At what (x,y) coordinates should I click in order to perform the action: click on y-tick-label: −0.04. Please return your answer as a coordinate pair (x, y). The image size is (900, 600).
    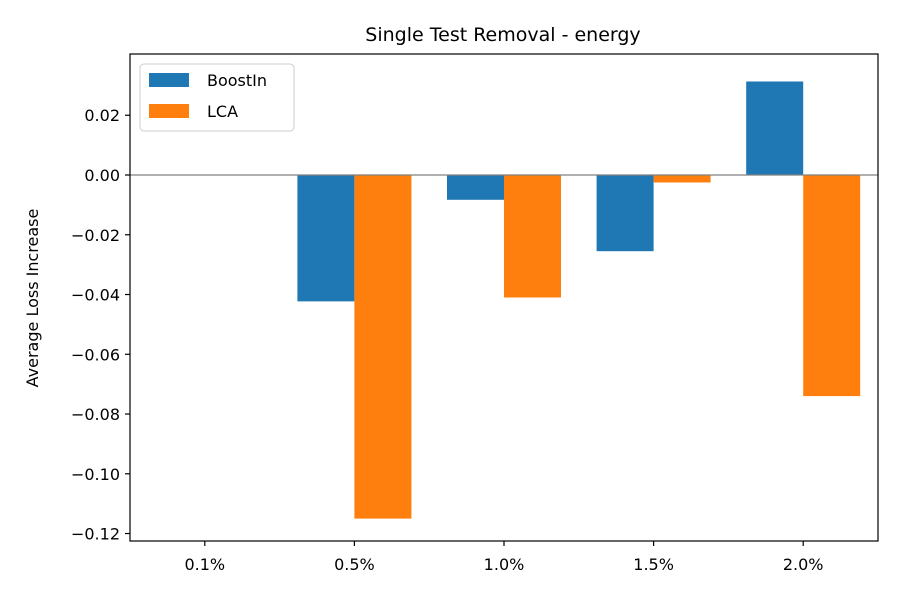
    Looking at the image, I should click on (95, 295).